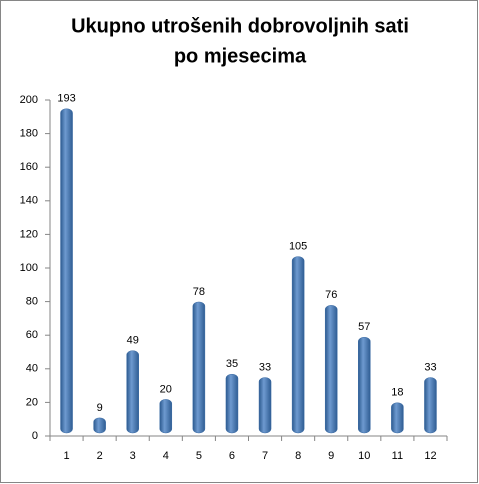 The image size is (479, 484). Describe the element at coordinates (29, 268) in the screenshot. I see `y-tick-label: 100` at that location.